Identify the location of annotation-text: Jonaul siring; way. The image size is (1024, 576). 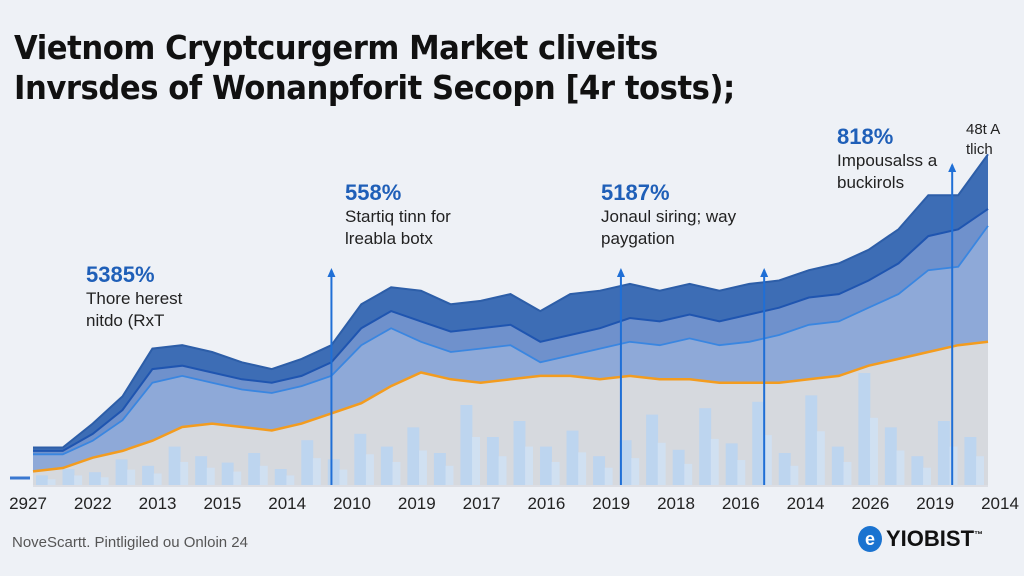
(669, 216).